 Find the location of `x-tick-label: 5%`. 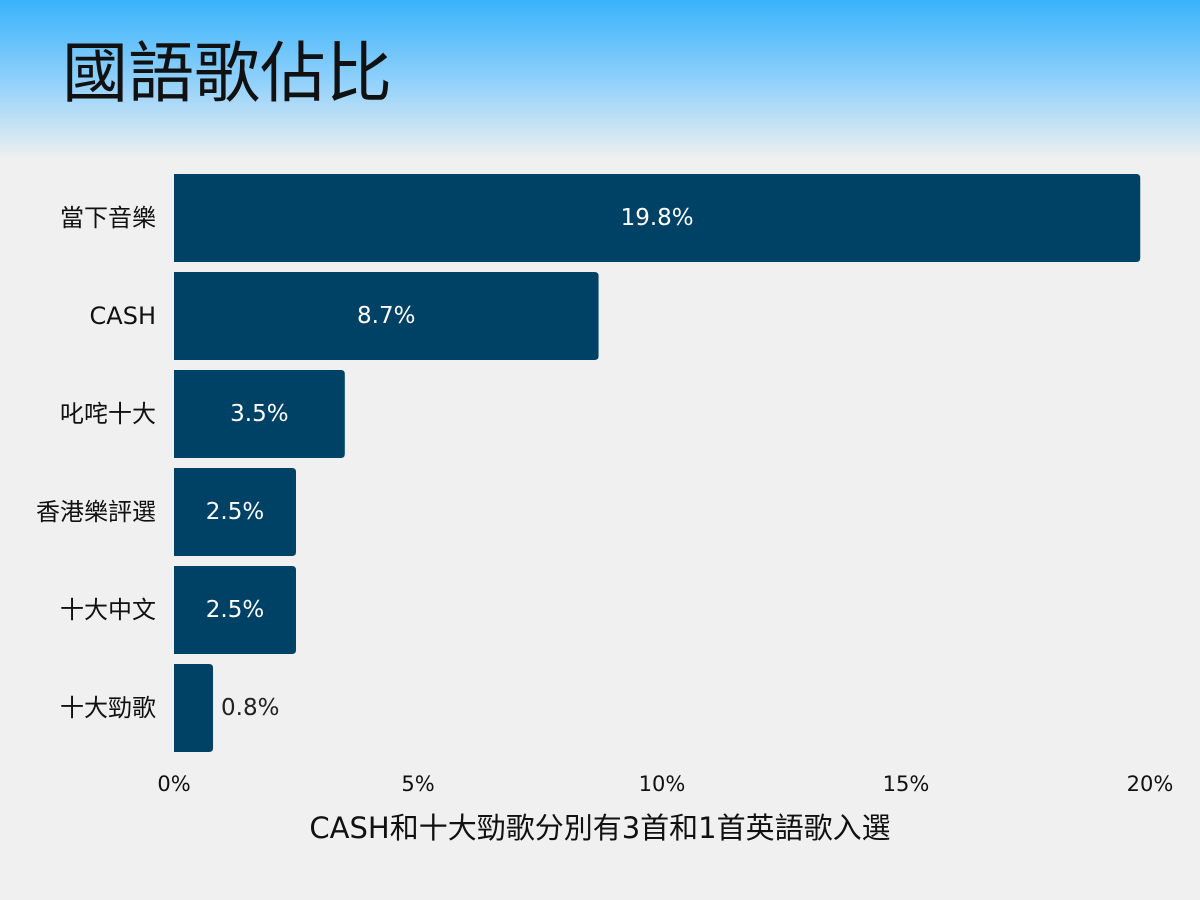

x-tick-label: 5% is located at coordinates (417, 784).